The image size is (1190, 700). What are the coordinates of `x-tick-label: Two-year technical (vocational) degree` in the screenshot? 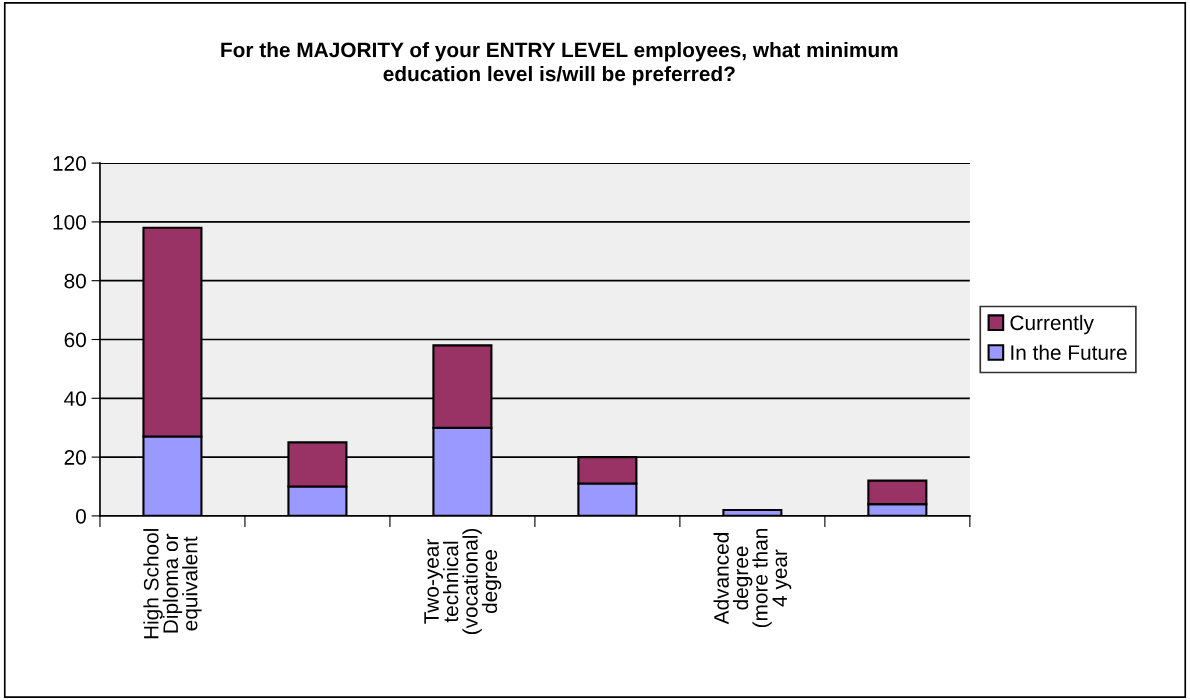 It's located at (463, 581).